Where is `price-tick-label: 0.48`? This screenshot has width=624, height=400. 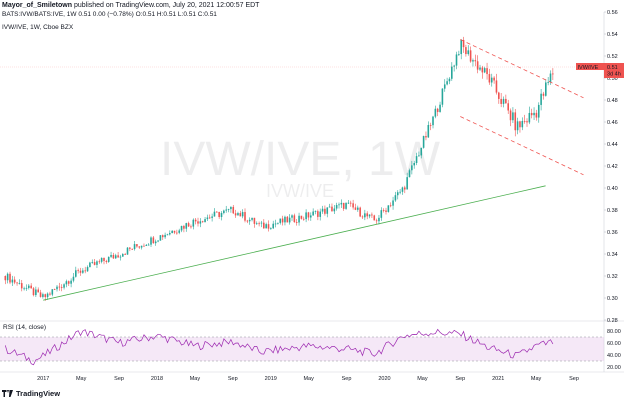
price-tick-label: 0.48 is located at coordinates (612, 101).